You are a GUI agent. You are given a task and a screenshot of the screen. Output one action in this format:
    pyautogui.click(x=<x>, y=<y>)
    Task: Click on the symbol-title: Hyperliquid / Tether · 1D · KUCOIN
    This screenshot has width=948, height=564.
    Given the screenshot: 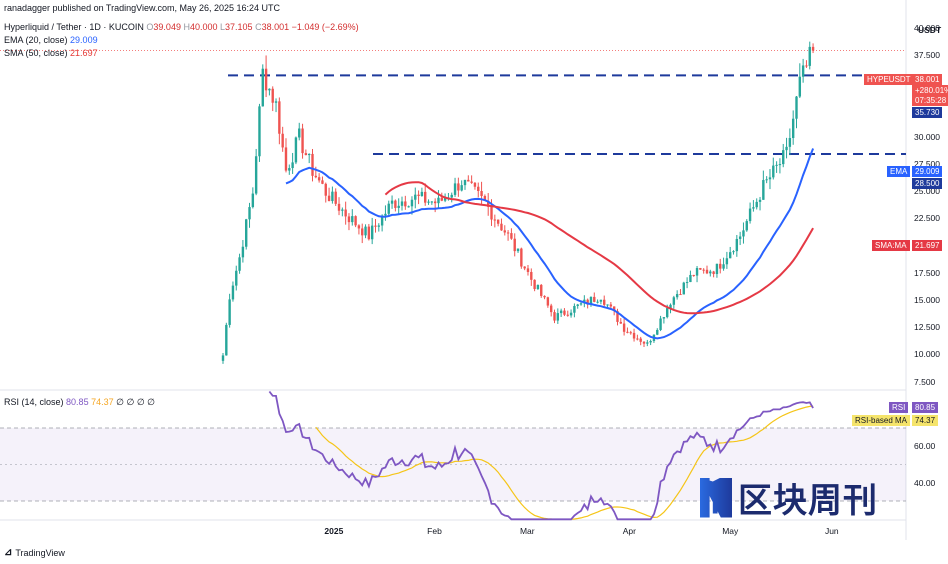 What is the action you would take?
    pyautogui.click(x=74, y=27)
    